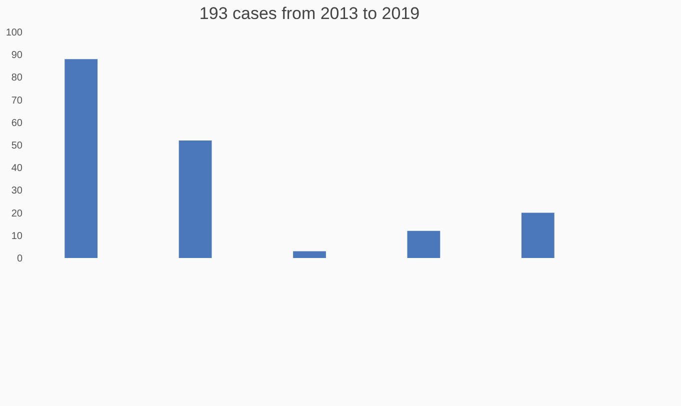 The height and width of the screenshot is (406, 681). What do you see at coordinates (309, 13) in the screenshot?
I see `chart-title: 193 cases from 2013 to 2019` at bounding box center [309, 13].